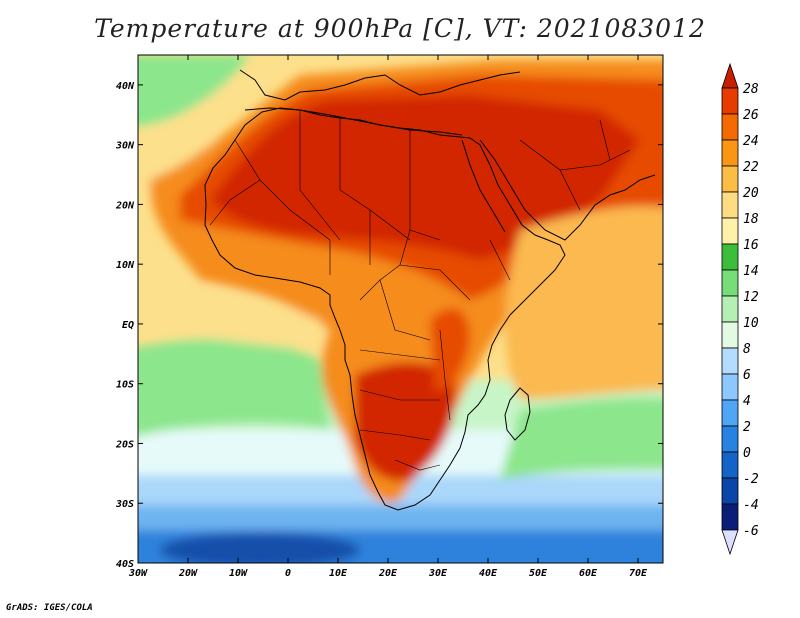 This screenshot has height=618, width=800. Describe the element at coordinates (388, 573) in the screenshot. I see `x-tick-label: 20E` at that location.